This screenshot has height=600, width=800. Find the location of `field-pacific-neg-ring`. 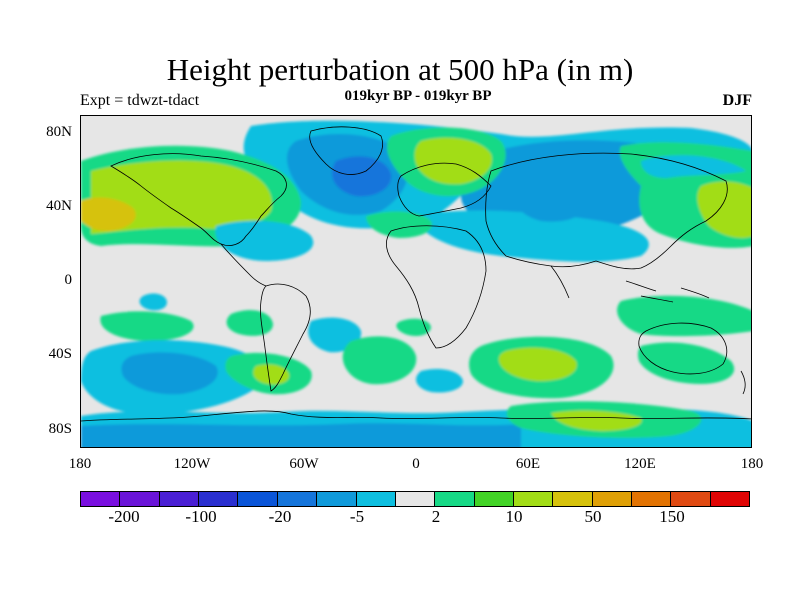

field-pacific-neg-ring is located at coordinates (693, 166).